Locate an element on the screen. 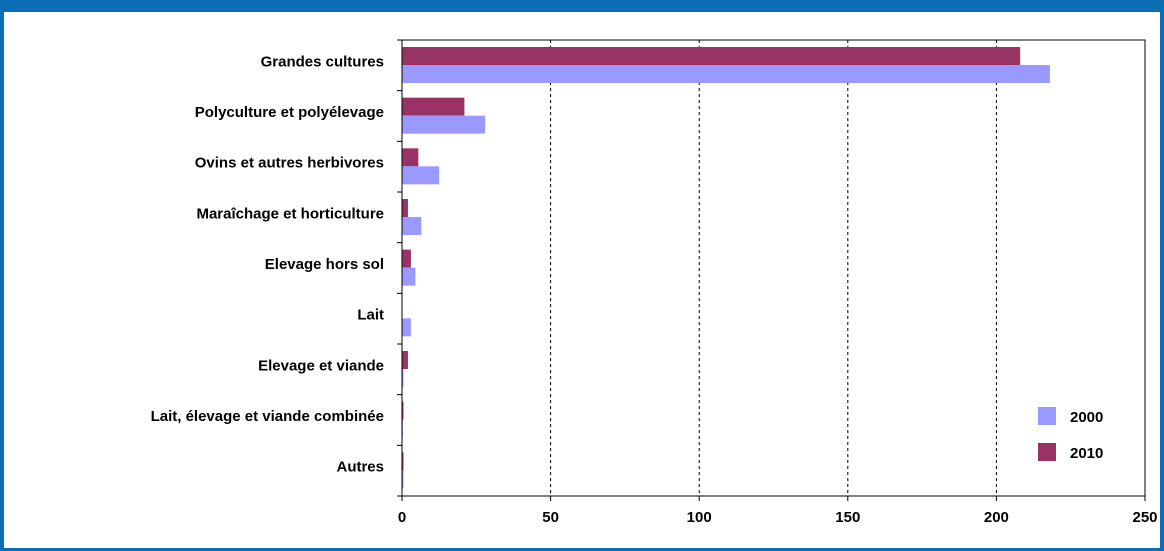 Image resolution: width=1164 pixels, height=551 pixels. category-label: Elevage et viande is located at coordinates (321, 365).